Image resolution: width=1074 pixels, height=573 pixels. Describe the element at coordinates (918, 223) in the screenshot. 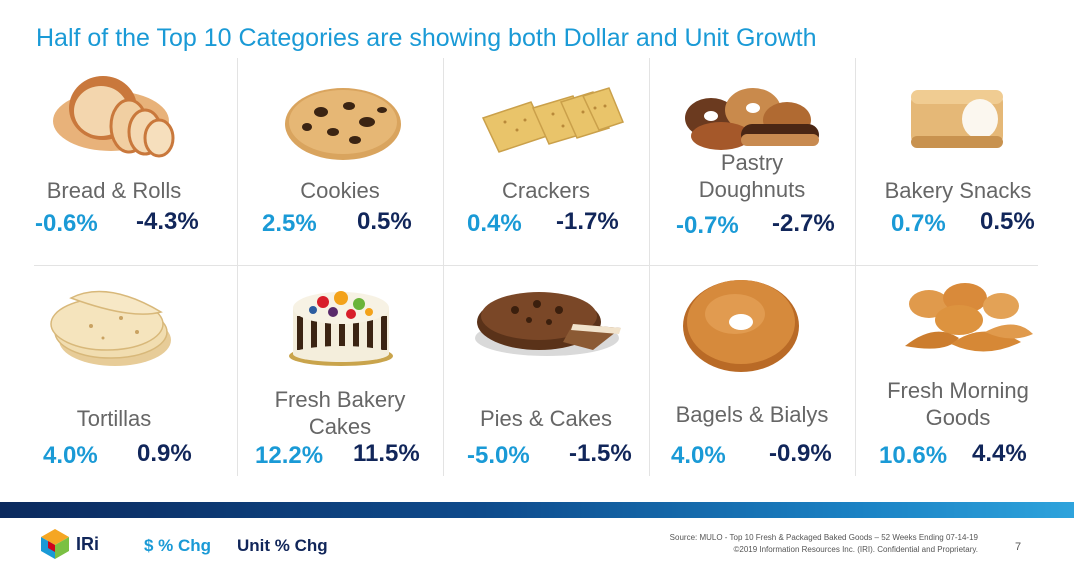

I see `dollar-change-value: 0.7%` at that location.